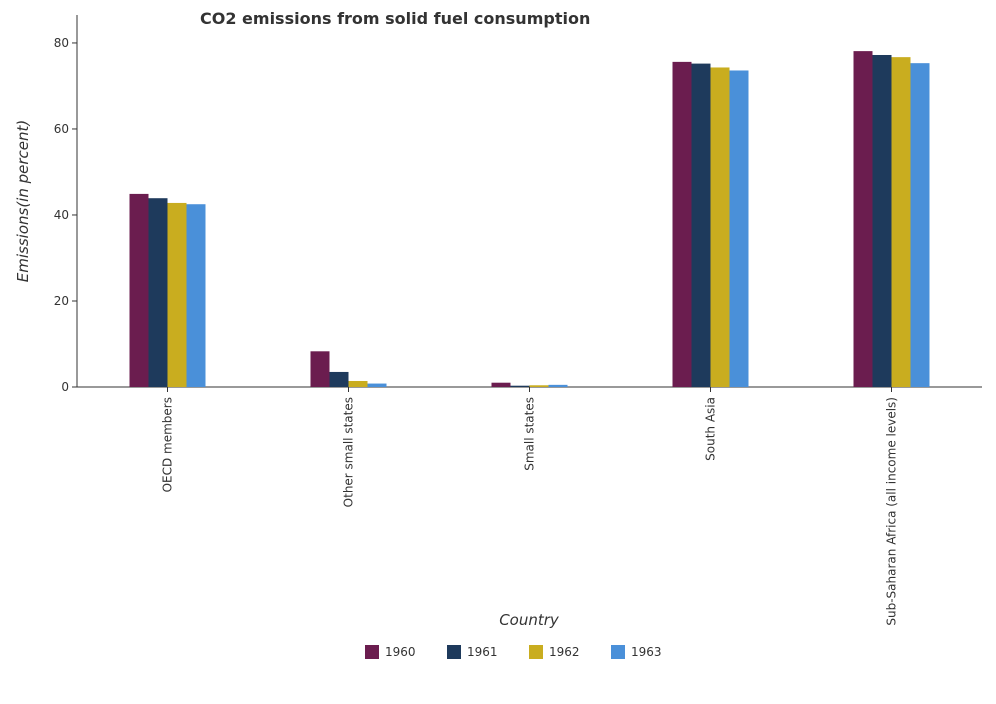 The height and width of the screenshot is (704, 996). I want to click on y-axis-label: Emissions(in percent), so click(23, 201).